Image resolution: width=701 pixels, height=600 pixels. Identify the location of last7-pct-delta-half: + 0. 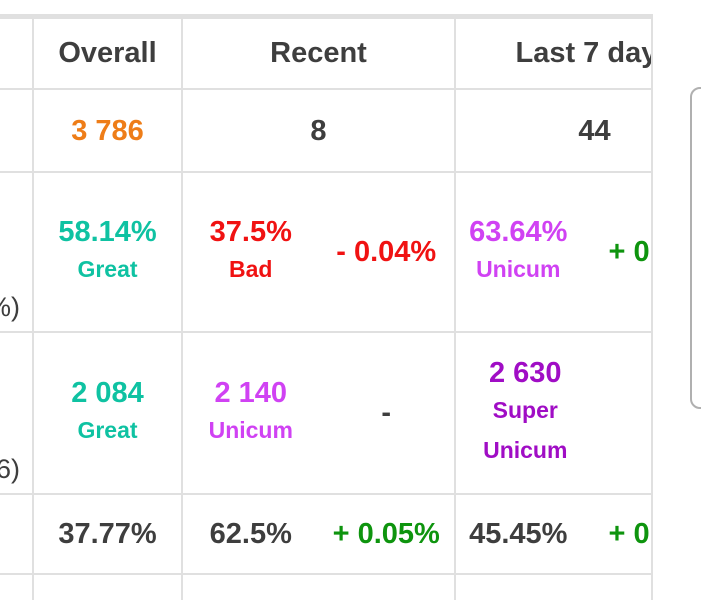
(616, 534).